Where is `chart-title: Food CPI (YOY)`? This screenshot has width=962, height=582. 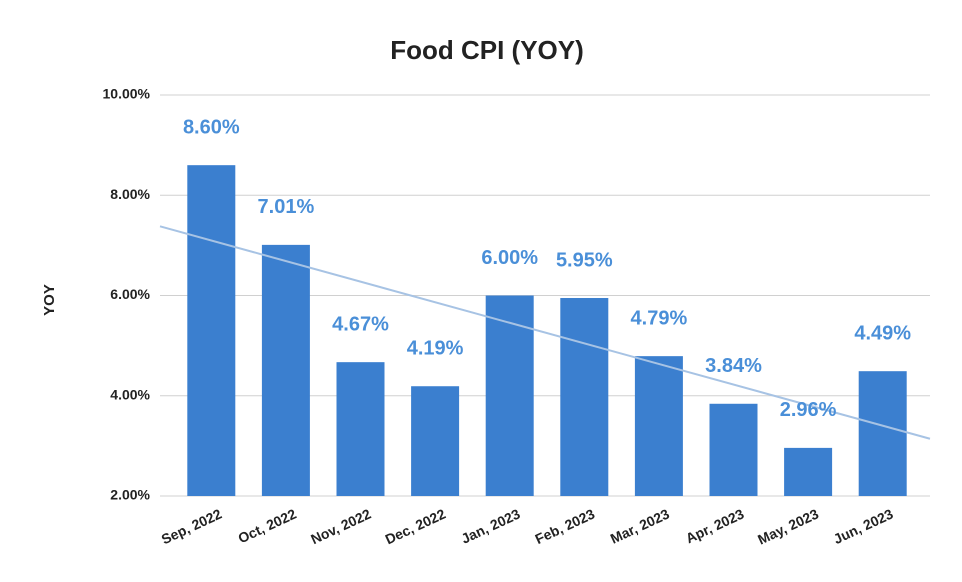 chart-title: Food CPI (YOY) is located at coordinates (487, 50).